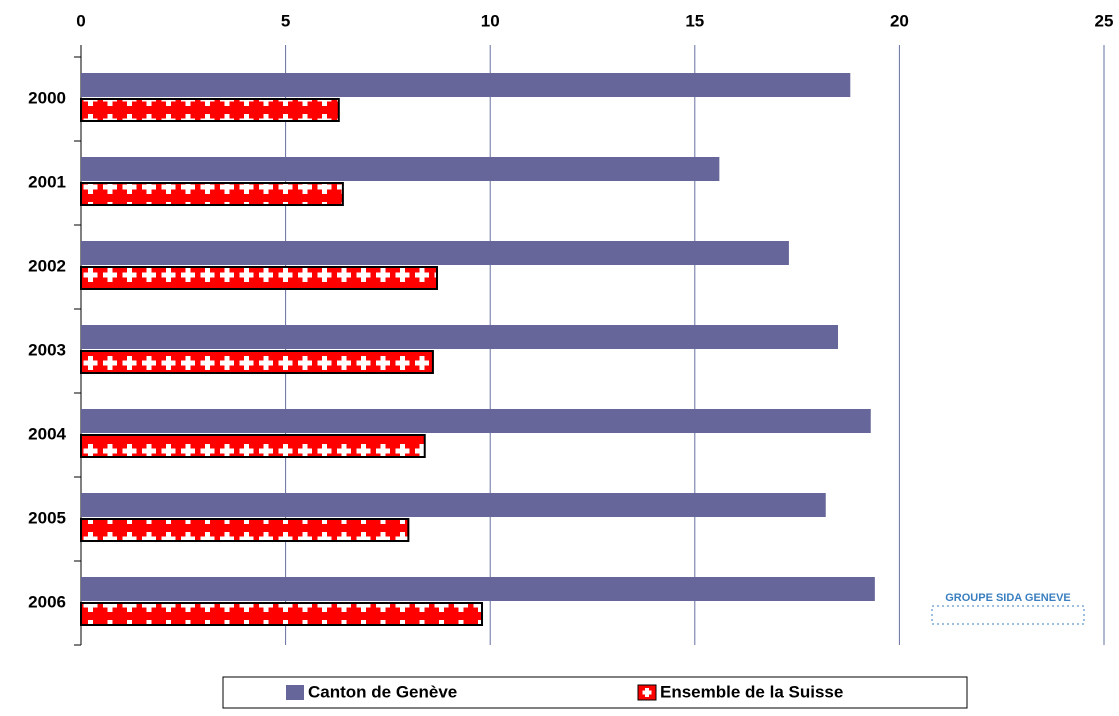 This screenshot has width=1119, height=716. What do you see at coordinates (47, 601) in the screenshot?
I see `y-tick-label: 2006` at bounding box center [47, 601].